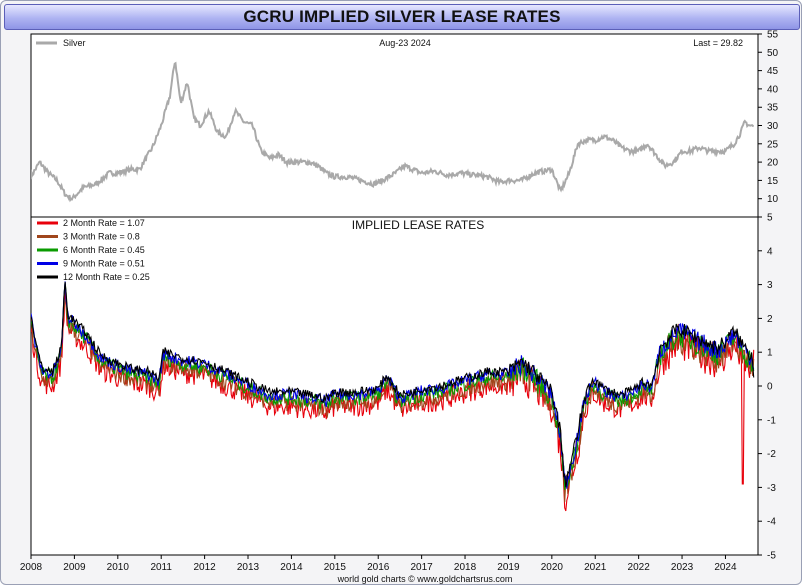  What do you see at coordinates (552, 567) in the screenshot?
I see `x-tick-label: 2020` at bounding box center [552, 567].